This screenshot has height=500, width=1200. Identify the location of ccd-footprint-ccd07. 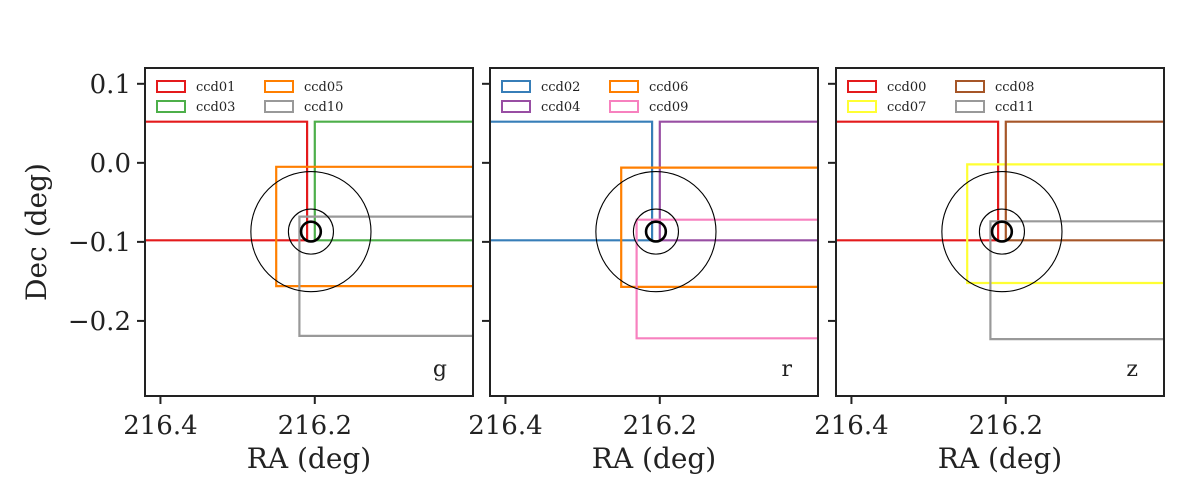
(1065, 224).